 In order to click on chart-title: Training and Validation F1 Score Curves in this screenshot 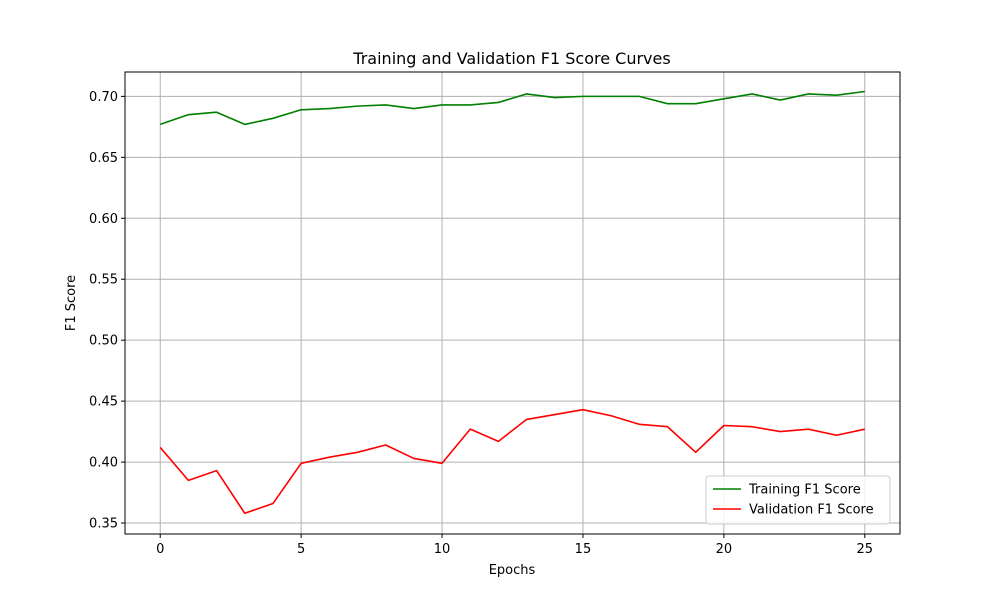, I will do `click(511, 58)`.